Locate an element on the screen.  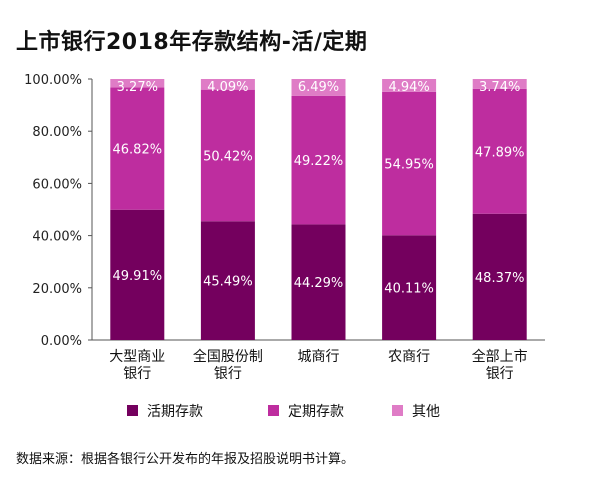
data-label: 48.37% is located at coordinates (500, 278).